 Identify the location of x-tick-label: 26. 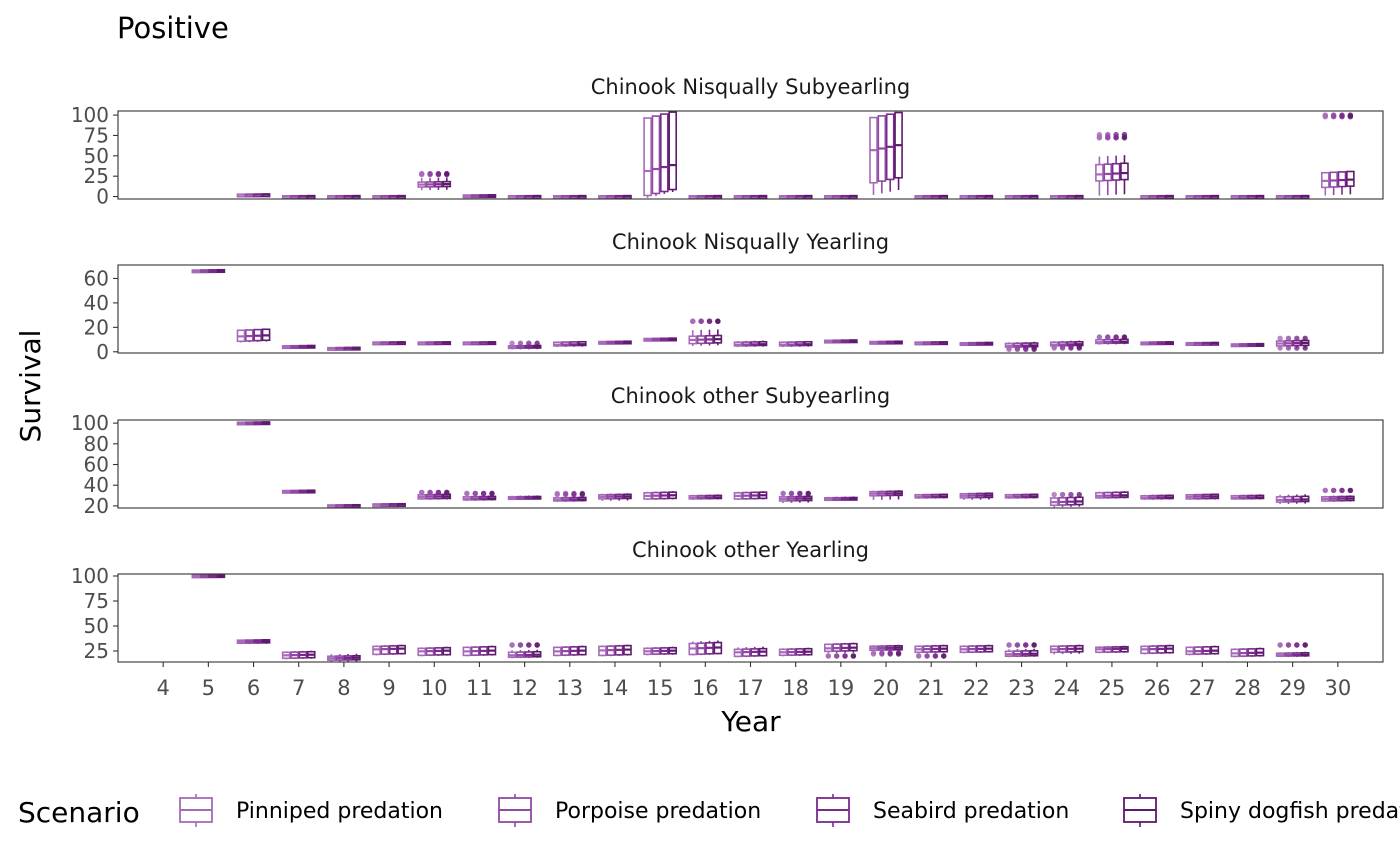
(1157, 688).